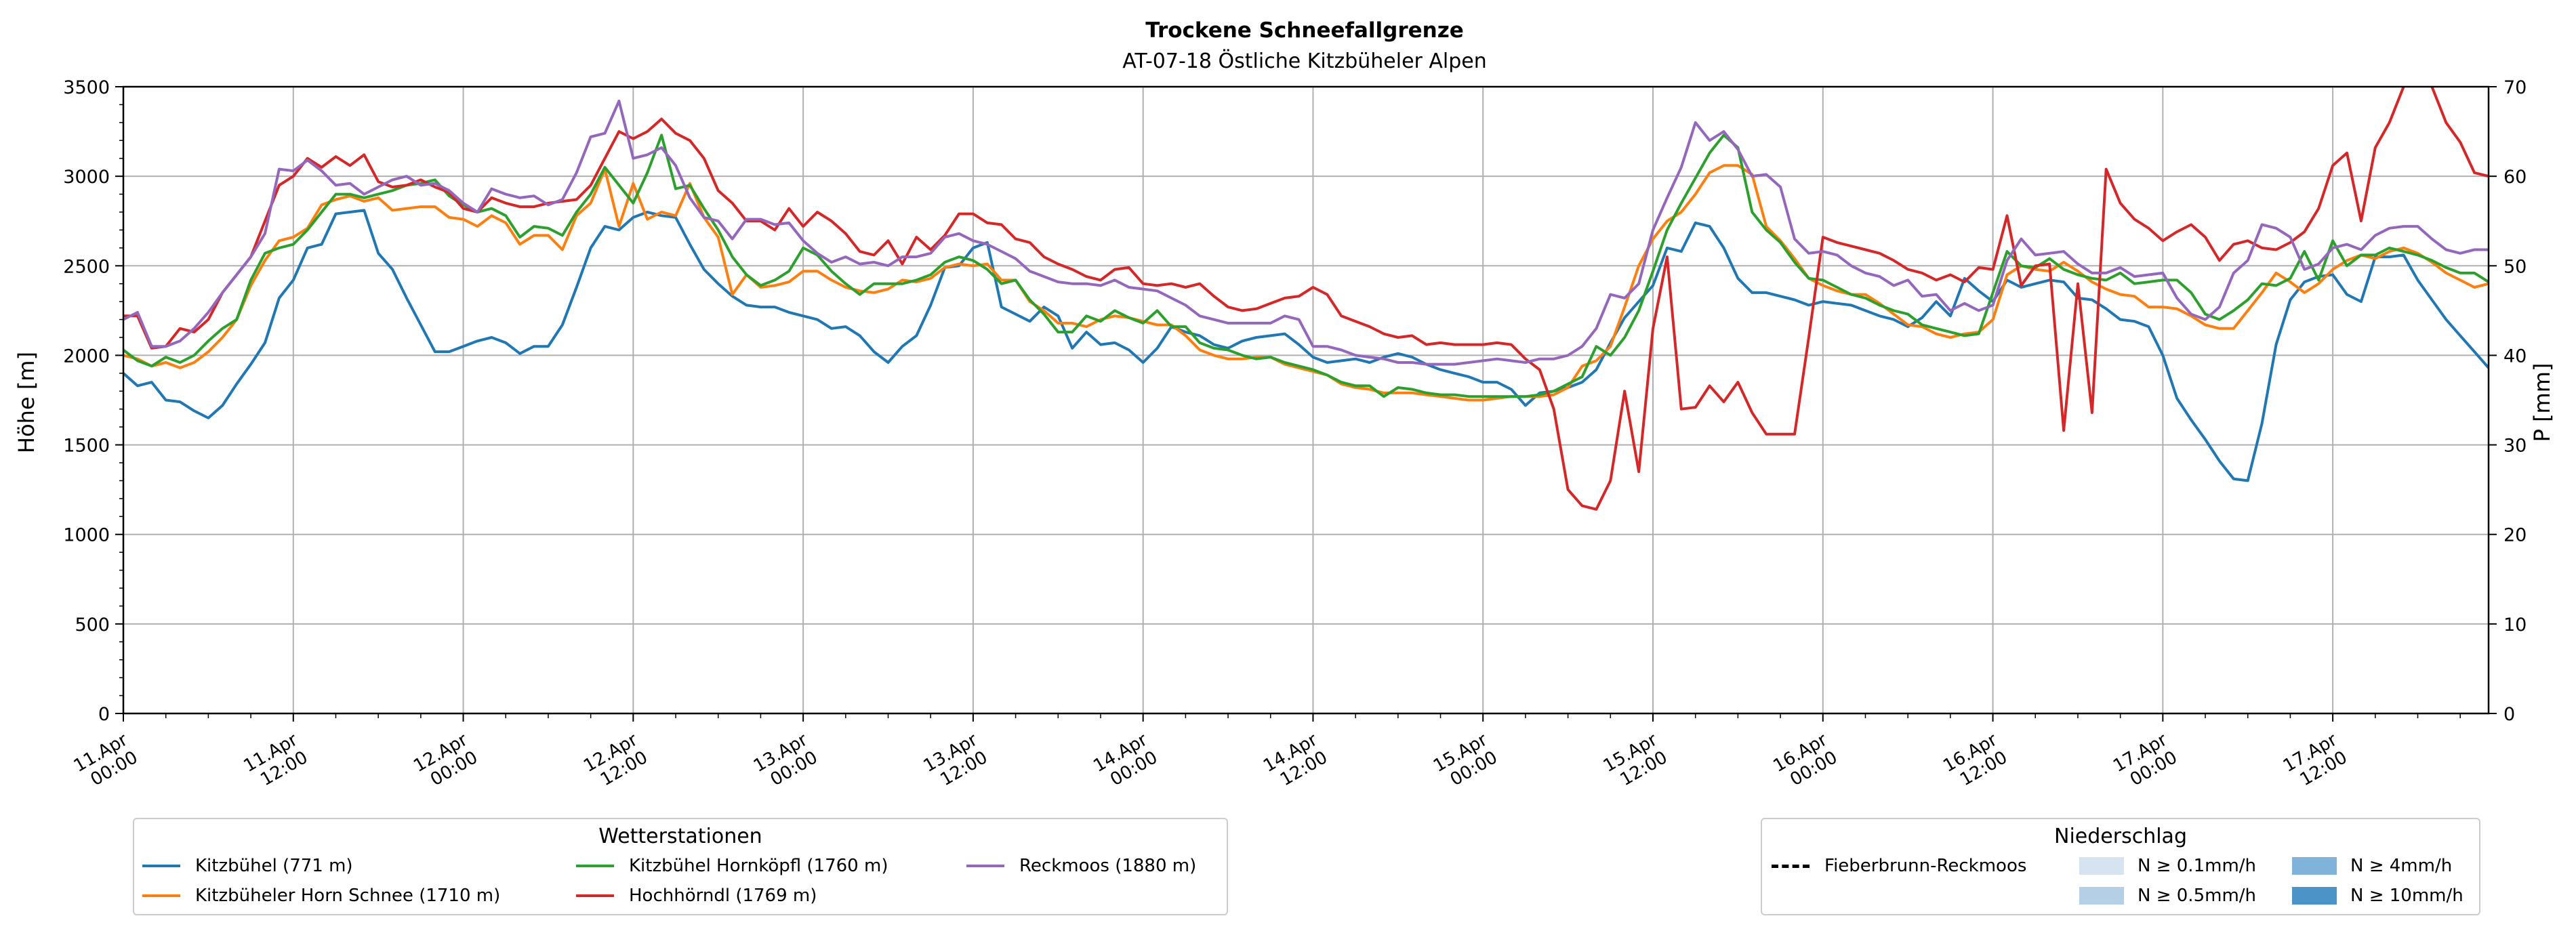 This screenshot has width=2576, height=933. I want to click on legend-label: Reckmoos (1880 m), so click(1108, 866).